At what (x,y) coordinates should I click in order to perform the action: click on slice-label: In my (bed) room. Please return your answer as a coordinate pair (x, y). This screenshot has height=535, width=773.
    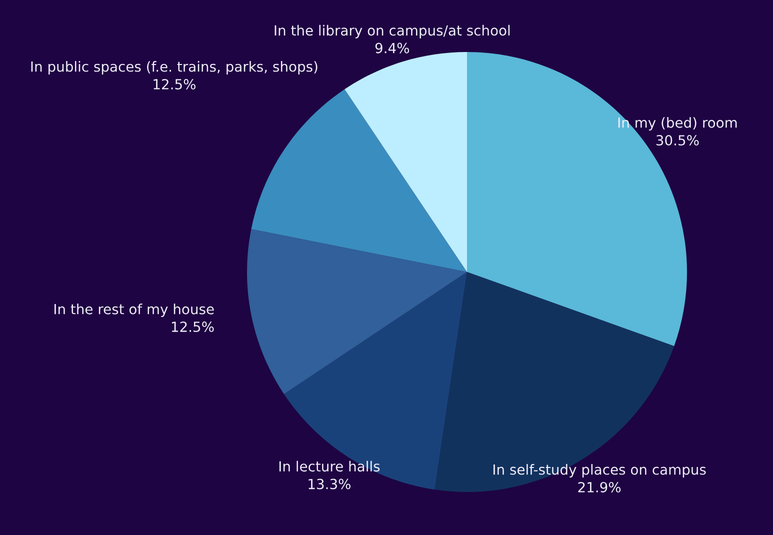
    Looking at the image, I should click on (677, 124).